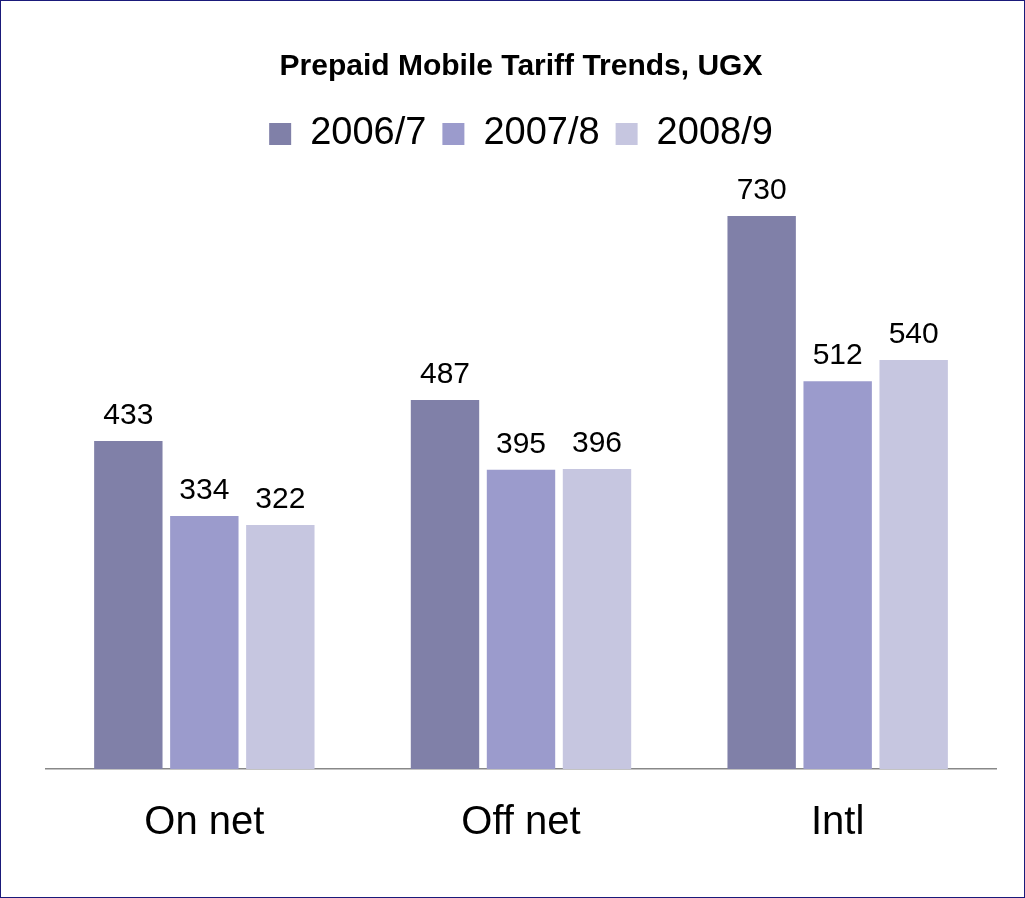  What do you see at coordinates (714, 131) in the screenshot?
I see `legend-label: 2008/9` at bounding box center [714, 131].